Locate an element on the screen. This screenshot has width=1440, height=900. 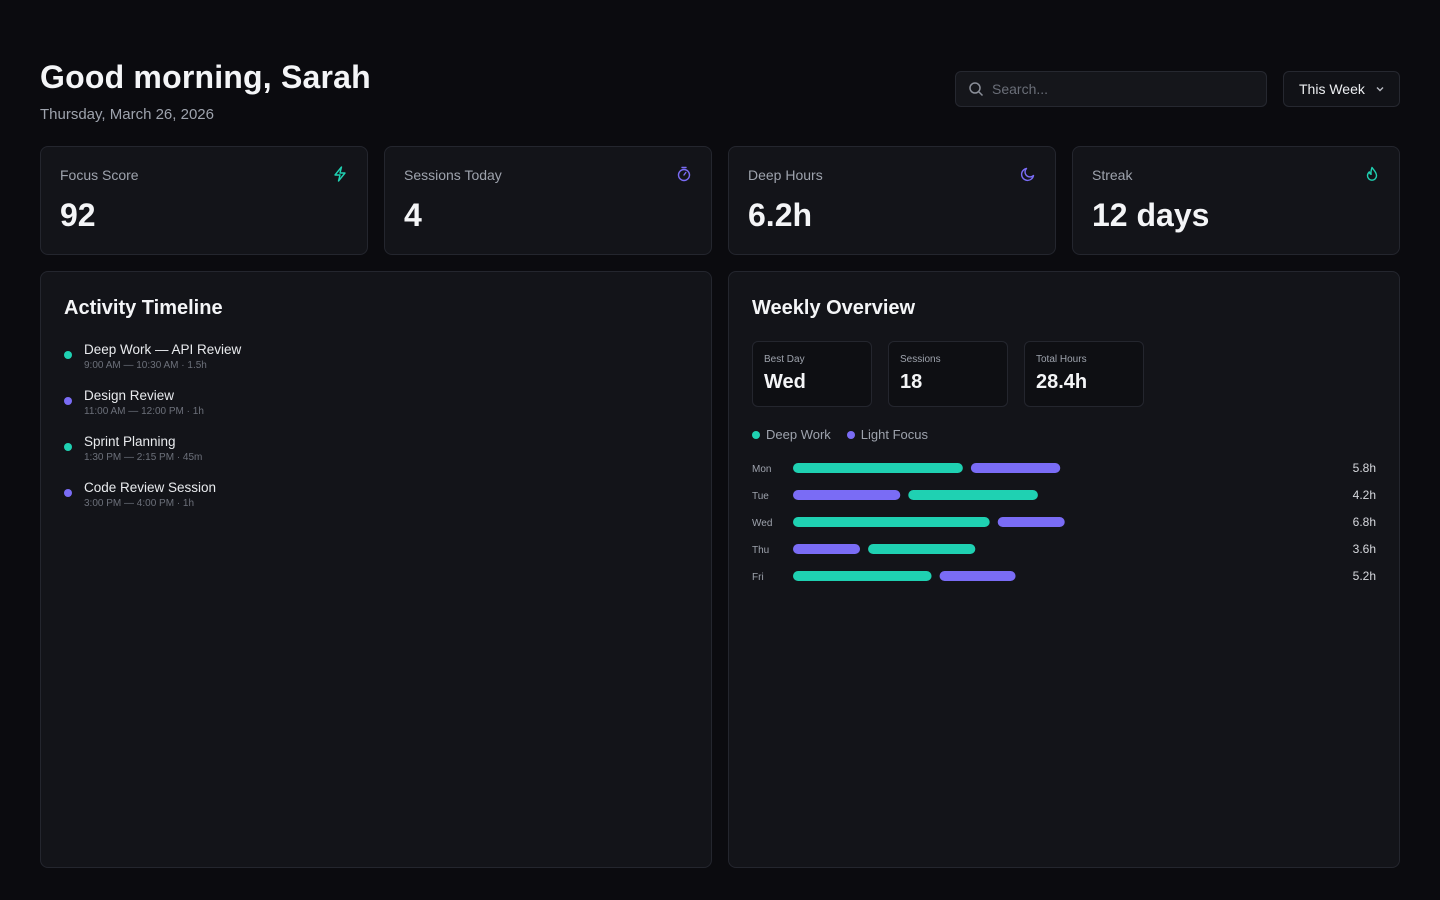
mini-stat-value: Wed is located at coordinates (785, 382).